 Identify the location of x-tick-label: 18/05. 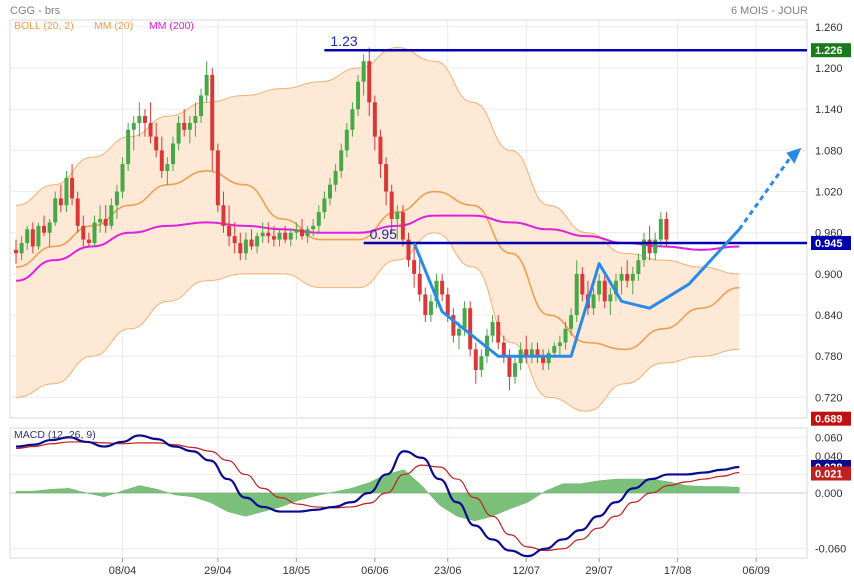
(297, 571).